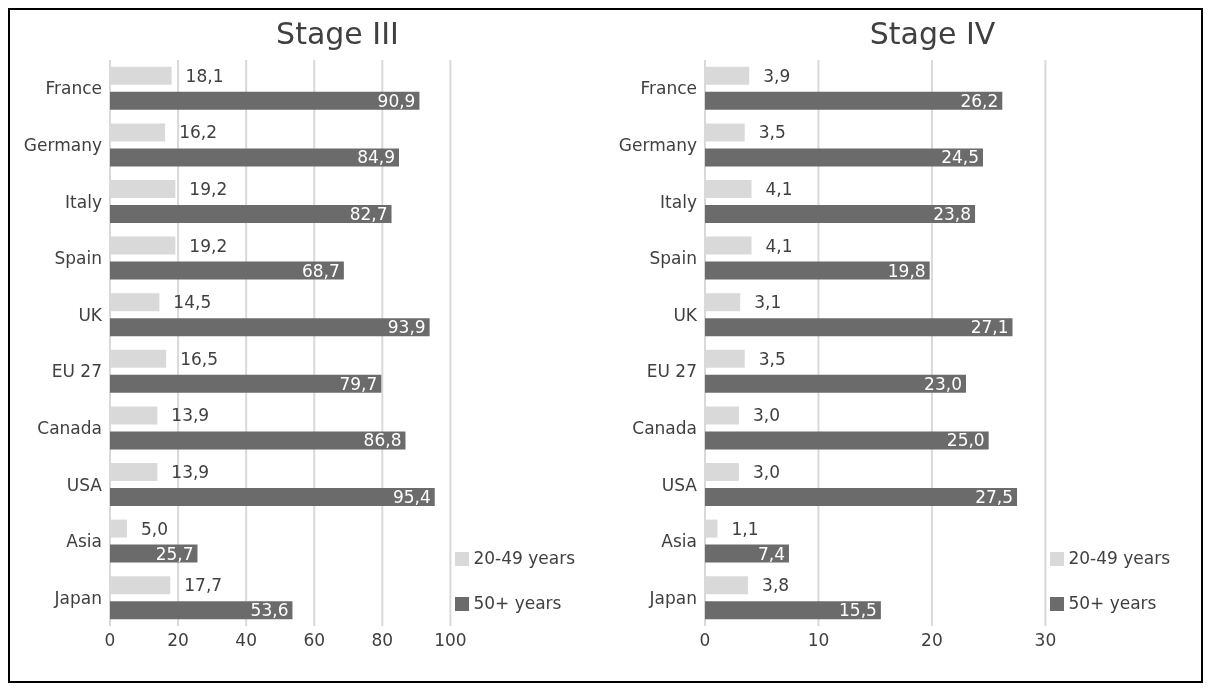 The height and width of the screenshot is (699, 1211). What do you see at coordinates (450, 640) in the screenshot?
I see `x-tick-label: 100` at bounding box center [450, 640].